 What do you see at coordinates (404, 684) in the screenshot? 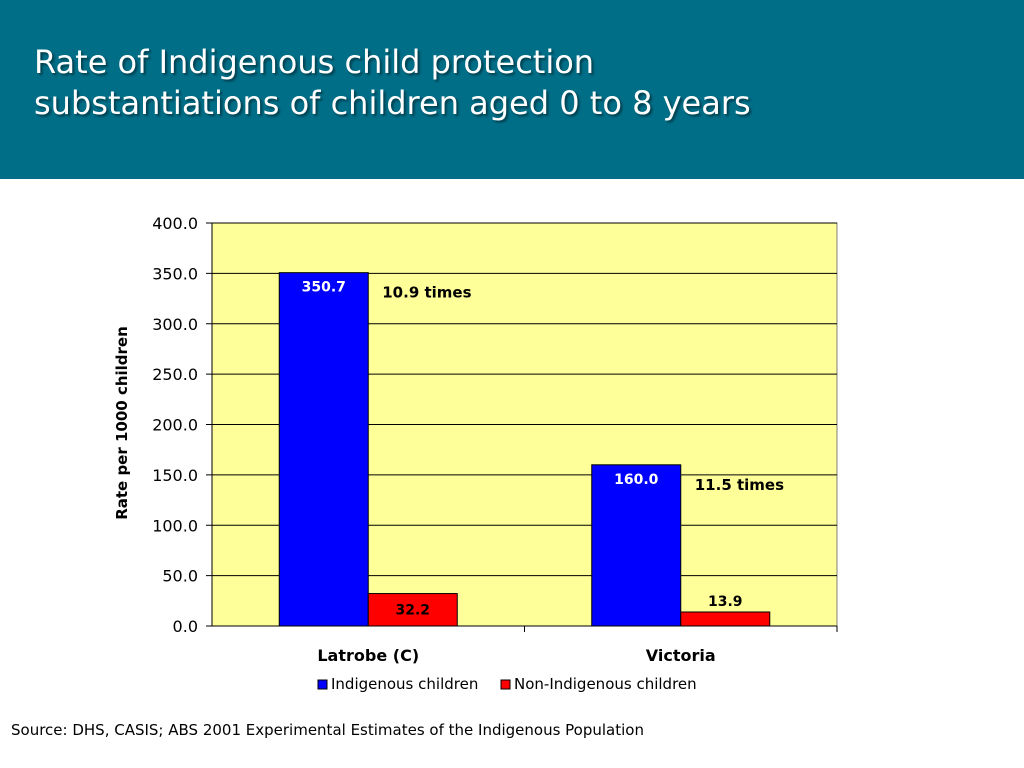
I see `legend-label: Indigenous children` at bounding box center [404, 684].